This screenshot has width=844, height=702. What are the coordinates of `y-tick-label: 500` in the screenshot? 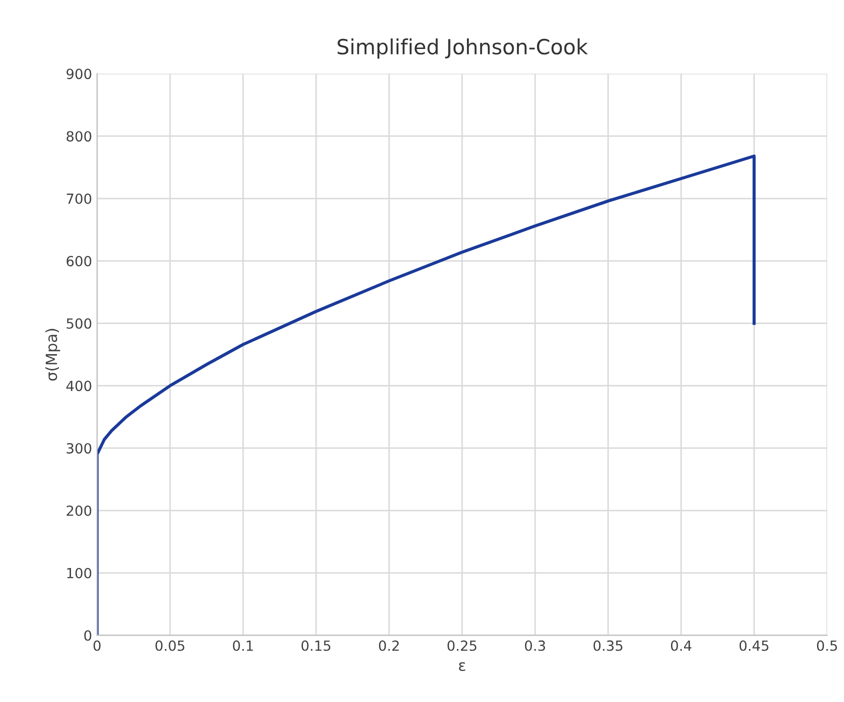 It's located at (79, 323).